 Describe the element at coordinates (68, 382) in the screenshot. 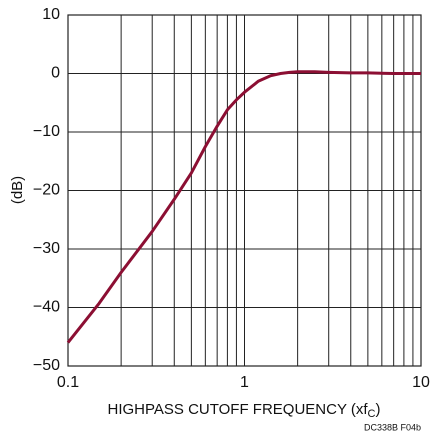

I see `x-tick-label: 0.1` at that location.